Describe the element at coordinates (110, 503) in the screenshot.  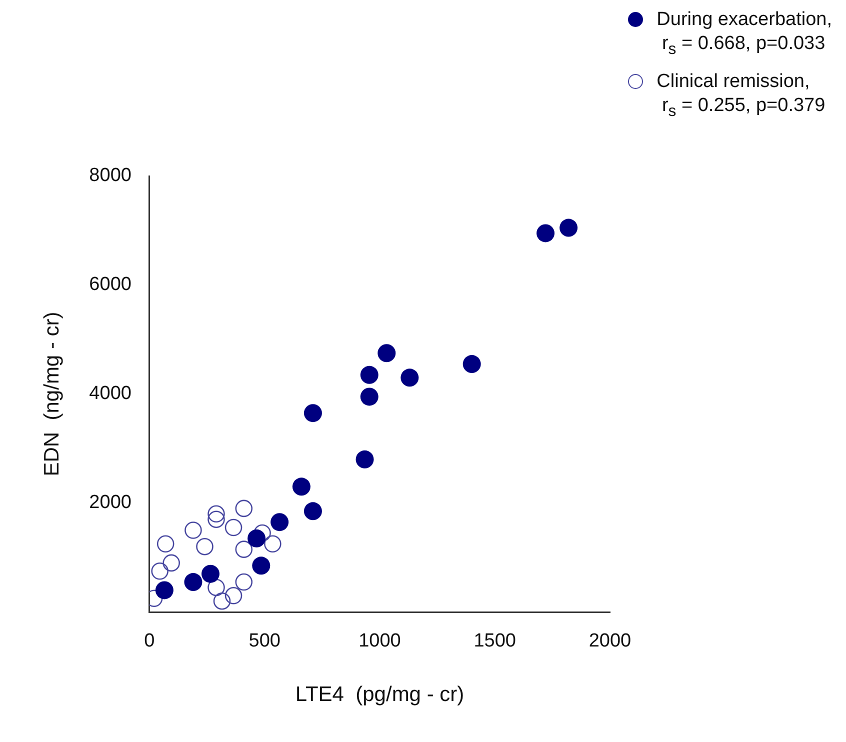
I see `y-tick-label: 2000` at that location.